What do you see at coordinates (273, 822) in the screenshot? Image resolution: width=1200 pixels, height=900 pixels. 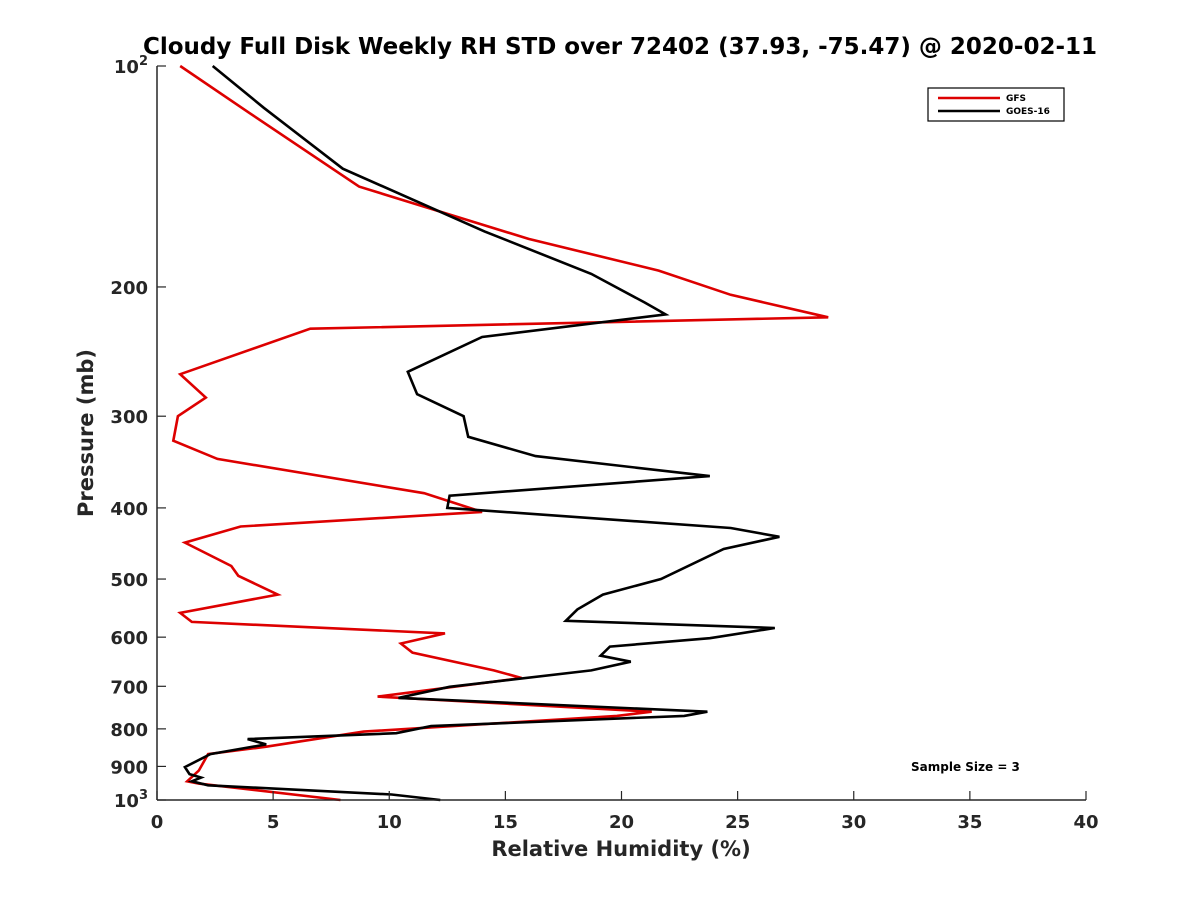 I see `x-tick-label: 5` at bounding box center [273, 822].